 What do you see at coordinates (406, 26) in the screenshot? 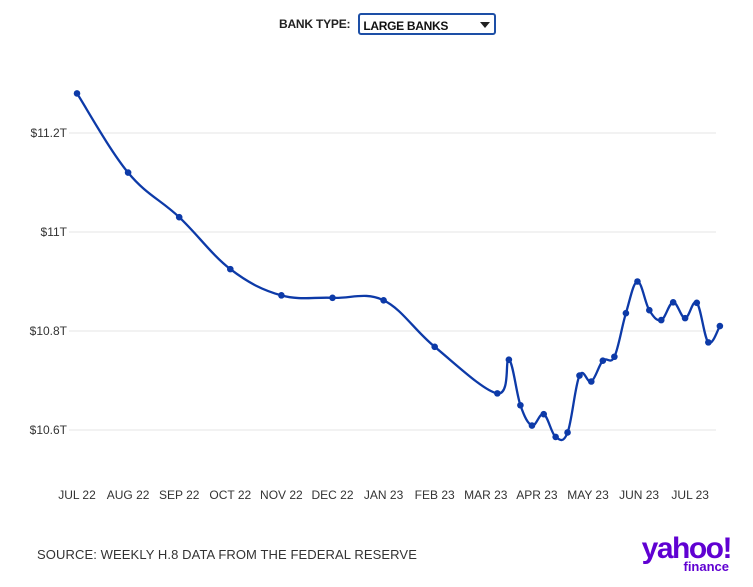
I see `bank-type-selected-value: LARGE BANKS` at bounding box center [406, 26].